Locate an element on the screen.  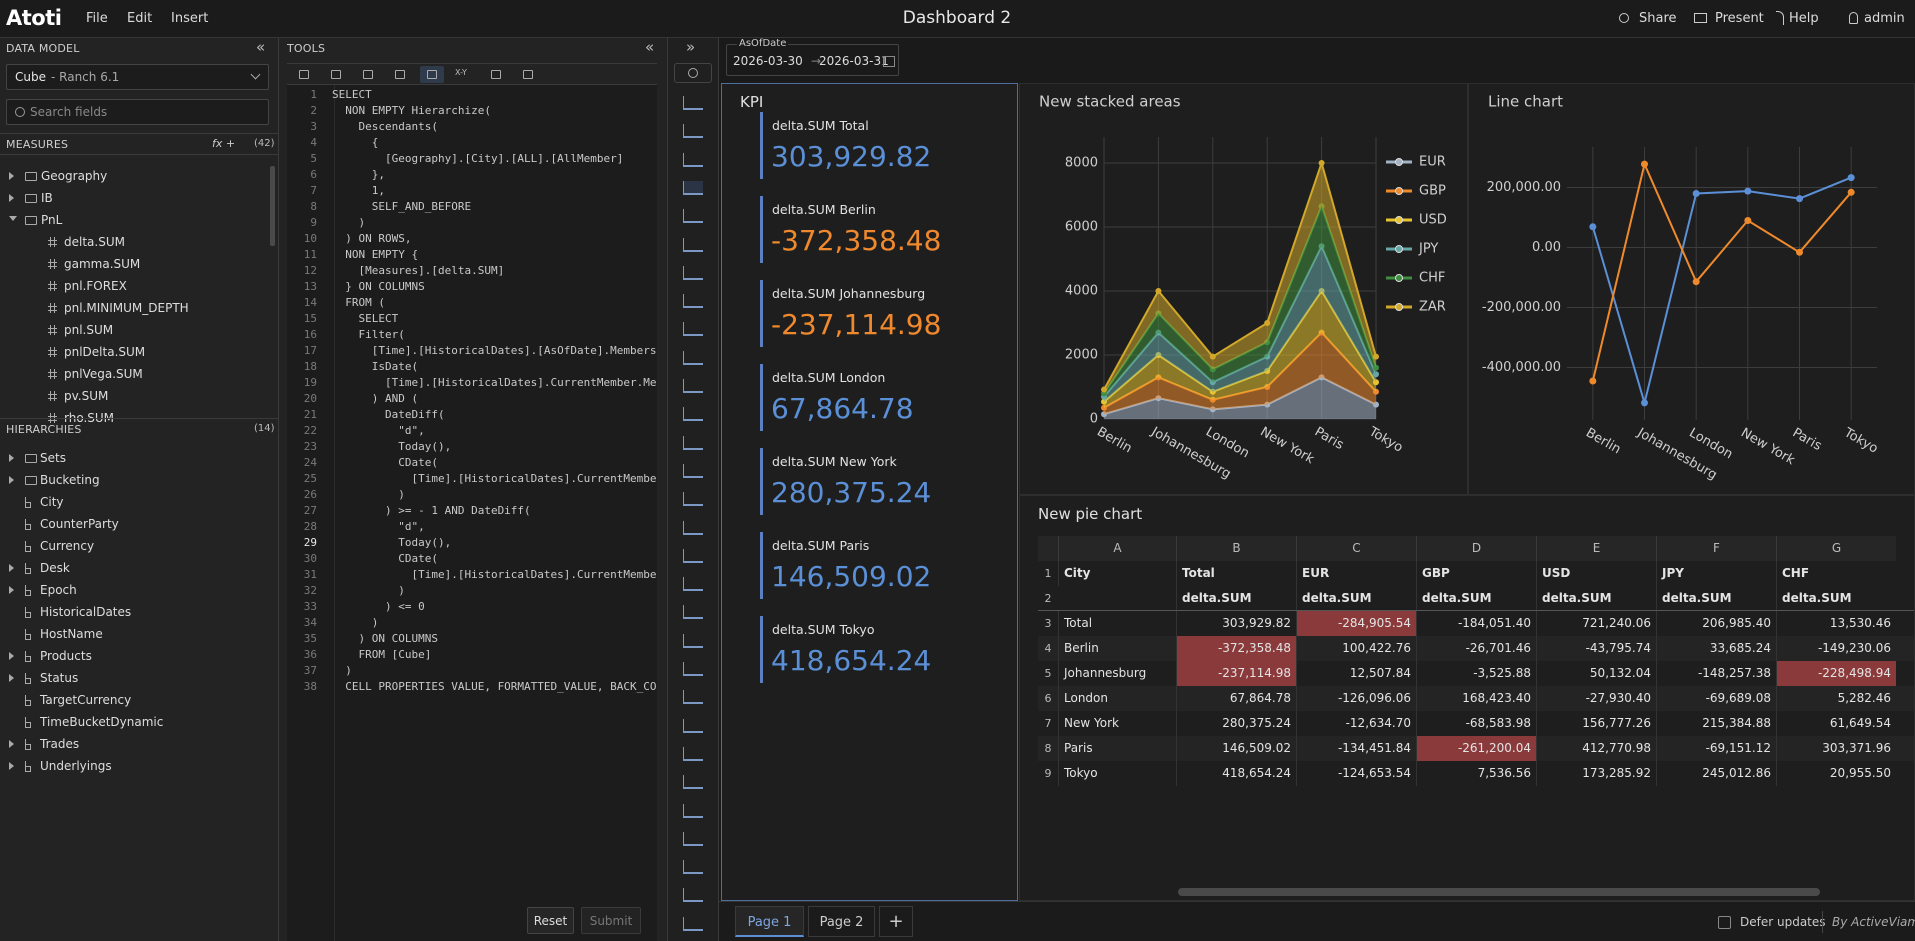
widget-search is located at coordinates (693, 73).